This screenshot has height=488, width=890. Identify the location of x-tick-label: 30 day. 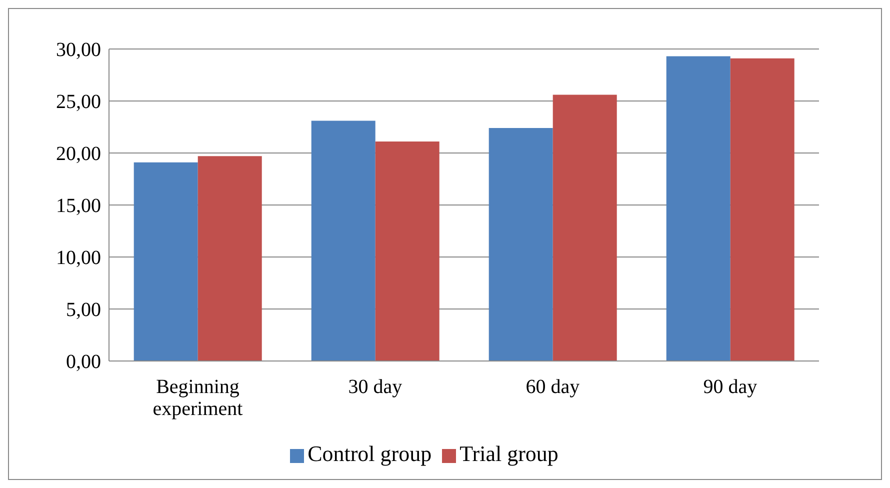
(375, 387).